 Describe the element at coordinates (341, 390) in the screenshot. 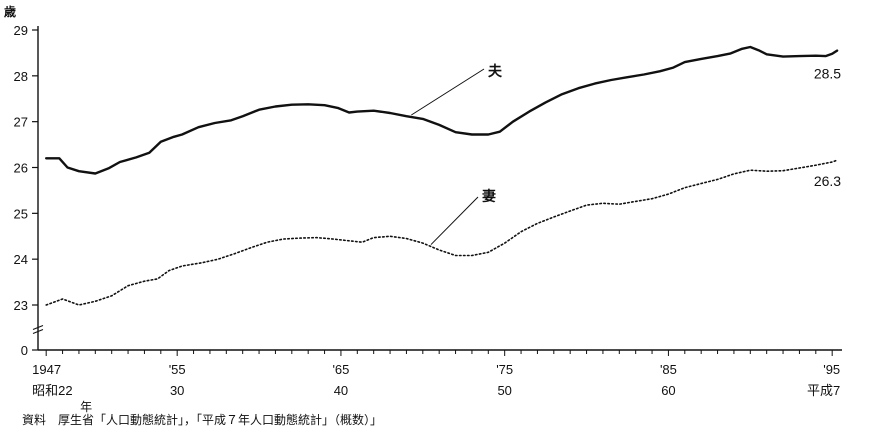

I see `x-tick-label-japanese: 40` at that location.